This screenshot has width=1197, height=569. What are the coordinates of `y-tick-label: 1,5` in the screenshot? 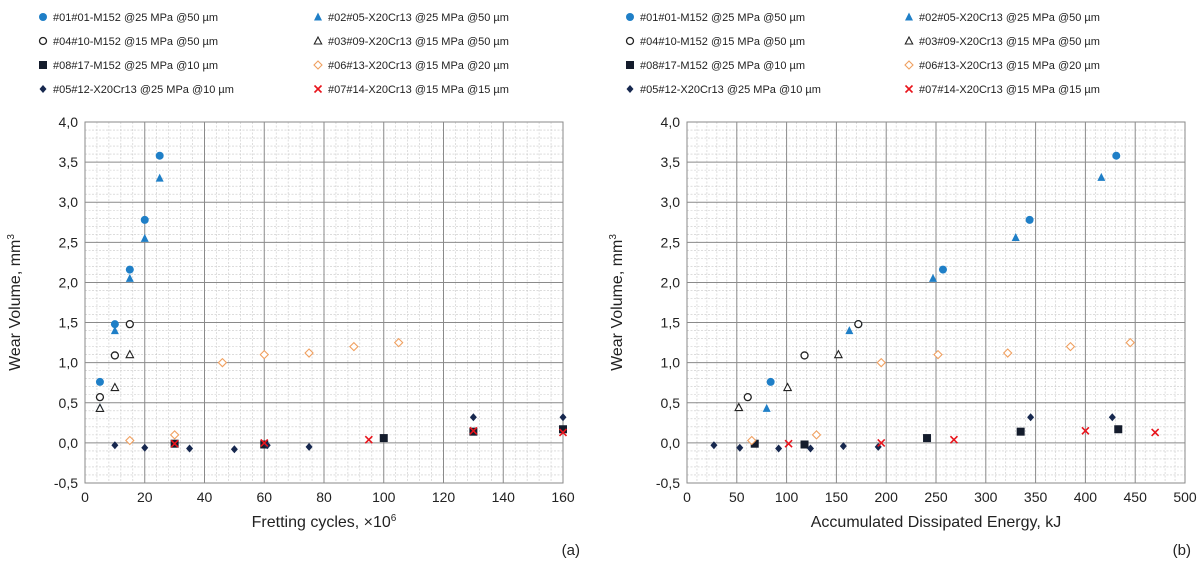 It's located at (671, 323).